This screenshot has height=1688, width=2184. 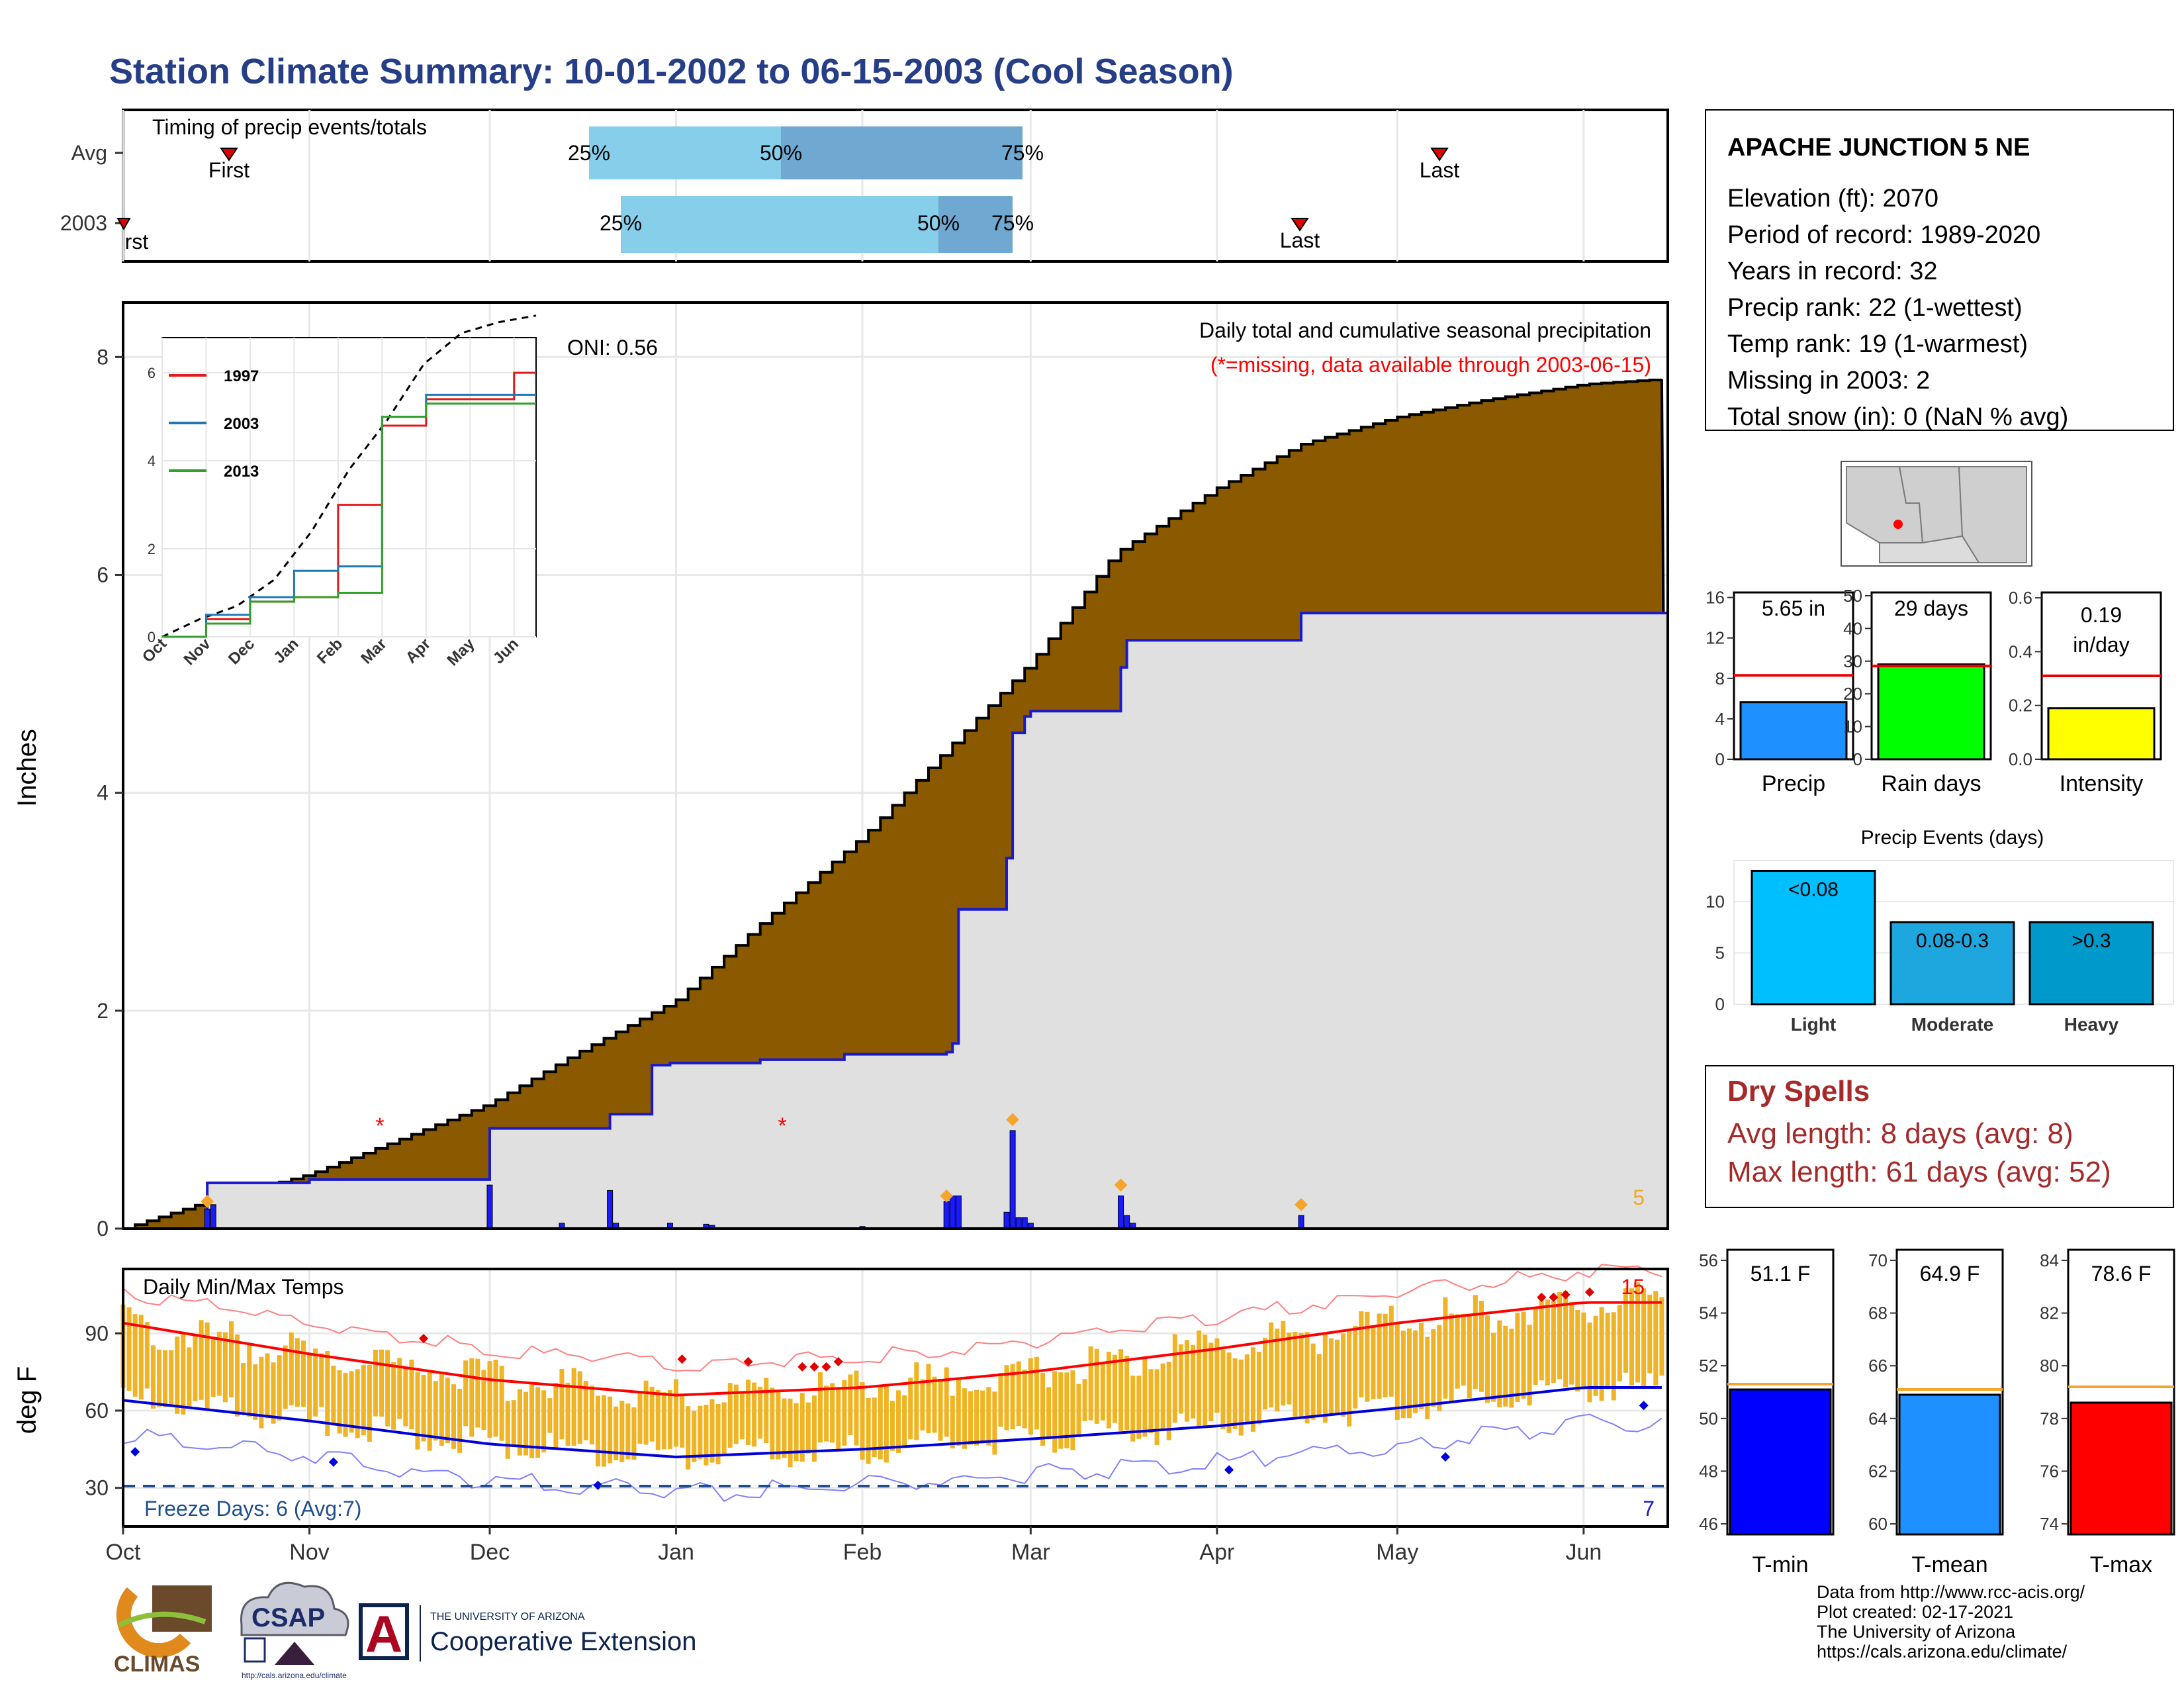 What do you see at coordinates (1012, 223) in the screenshot?
I see `obs-q75-label: 75%` at bounding box center [1012, 223].